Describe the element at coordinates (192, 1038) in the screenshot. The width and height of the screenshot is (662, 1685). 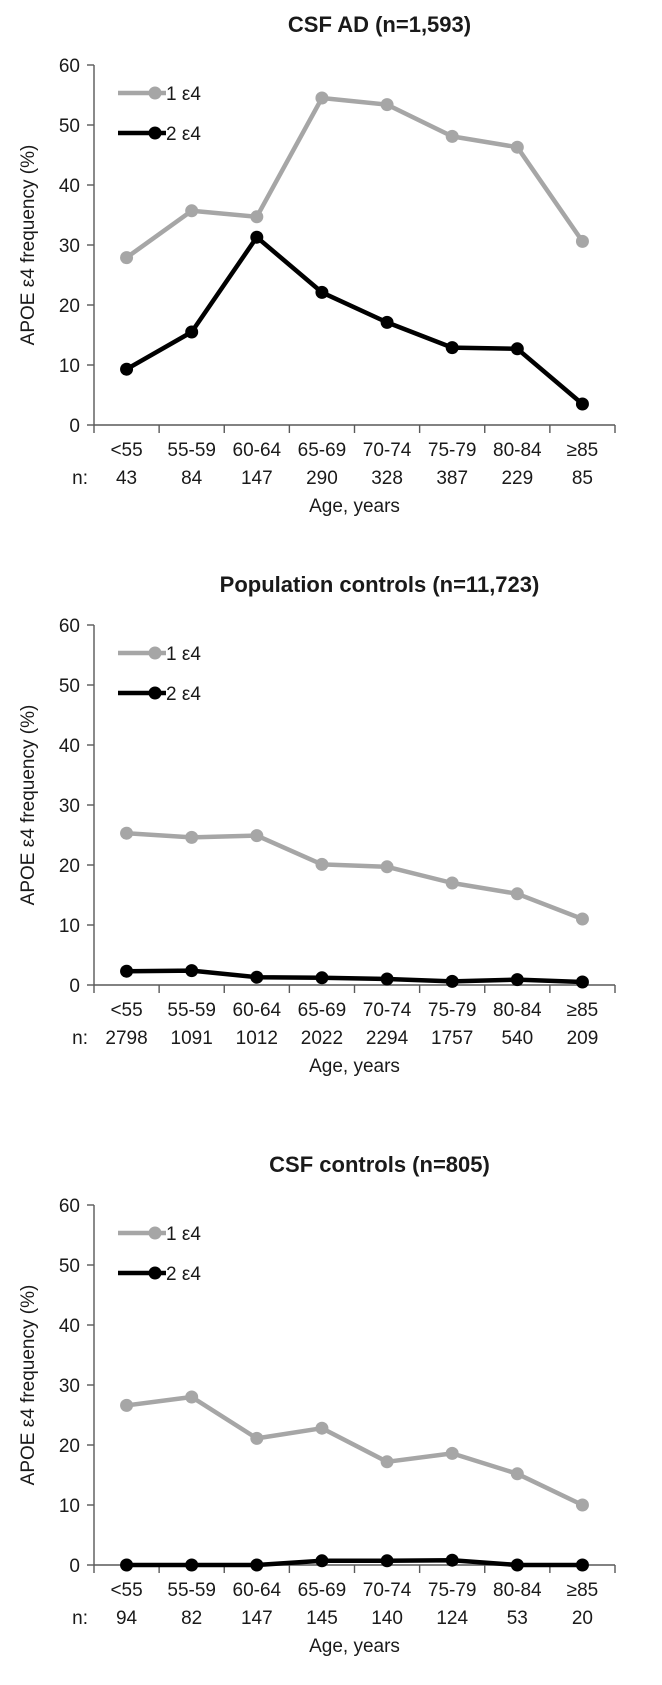
I see `n-value-label: 1091` at that location.